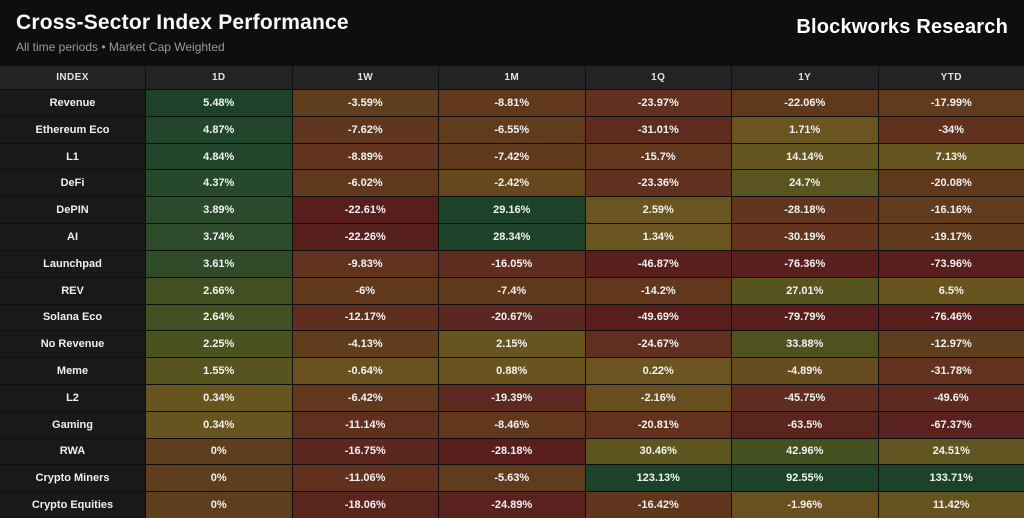  Describe the element at coordinates (365, 424) in the screenshot. I see `value-cell: -11.14%` at that location.